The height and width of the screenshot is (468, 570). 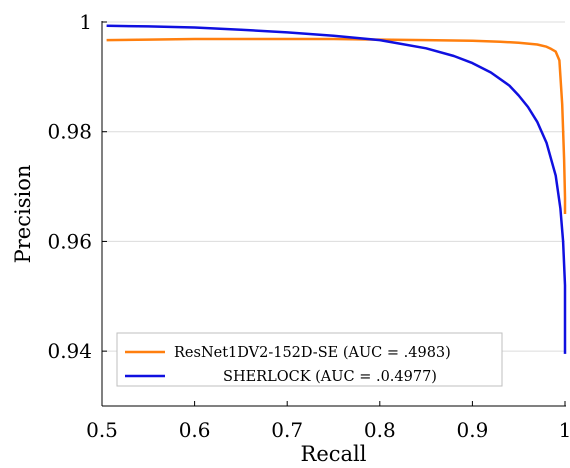 What do you see at coordinates (334, 454) in the screenshot?
I see `x-axis-title: Recall` at bounding box center [334, 454].